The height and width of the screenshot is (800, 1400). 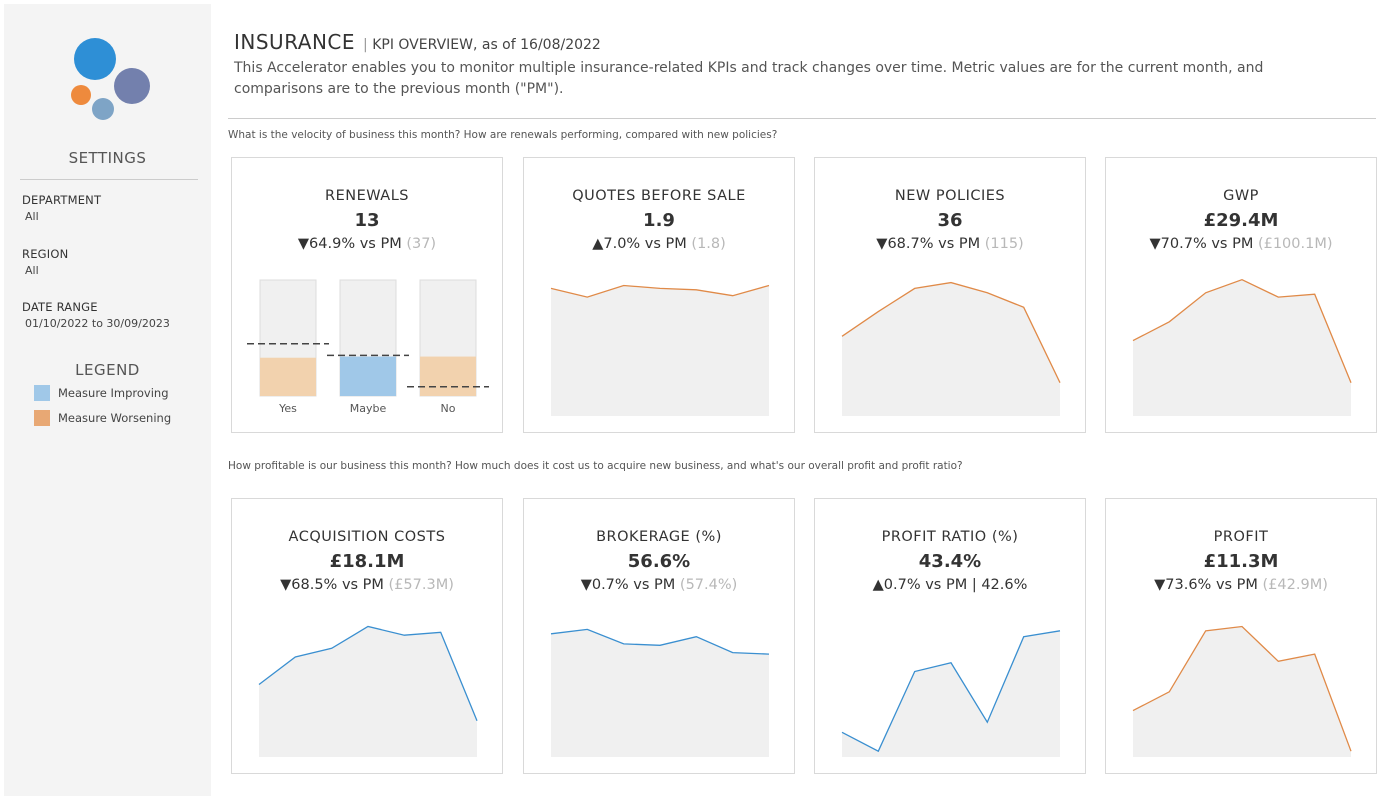 What do you see at coordinates (1241, 585) in the screenshot?
I see `kpi-change: ▼73.6% vs PM (£42.9M)` at bounding box center [1241, 585].